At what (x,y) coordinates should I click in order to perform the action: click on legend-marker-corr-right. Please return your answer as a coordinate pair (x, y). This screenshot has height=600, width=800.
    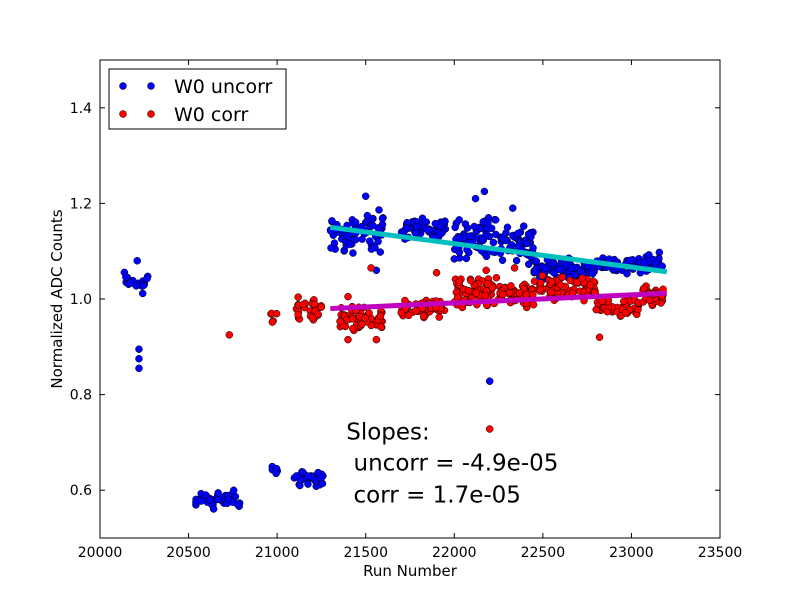
    Looking at the image, I should click on (151, 114).